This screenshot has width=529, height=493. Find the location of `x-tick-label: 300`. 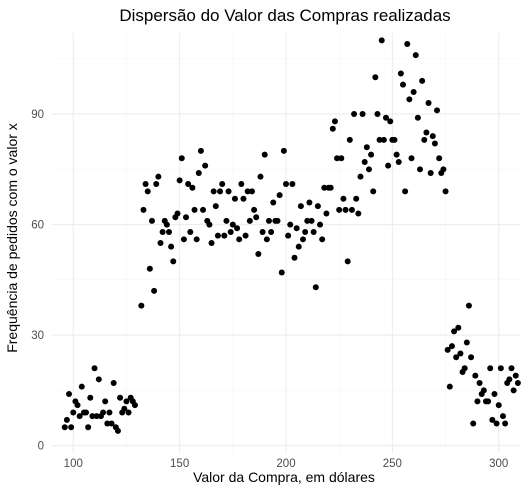

x-tick-label: 300 is located at coordinates (498, 464).